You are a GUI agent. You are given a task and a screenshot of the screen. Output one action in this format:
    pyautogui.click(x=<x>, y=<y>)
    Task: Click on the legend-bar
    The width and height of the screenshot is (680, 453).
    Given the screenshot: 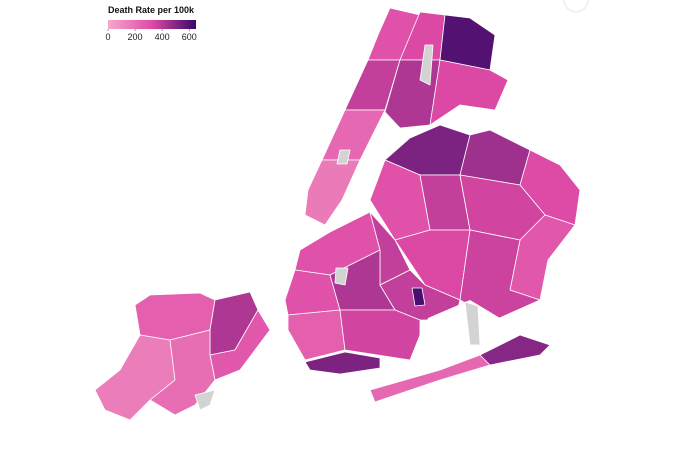 What is the action you would take?
    pyautogui.click(x=152, y=24)
    